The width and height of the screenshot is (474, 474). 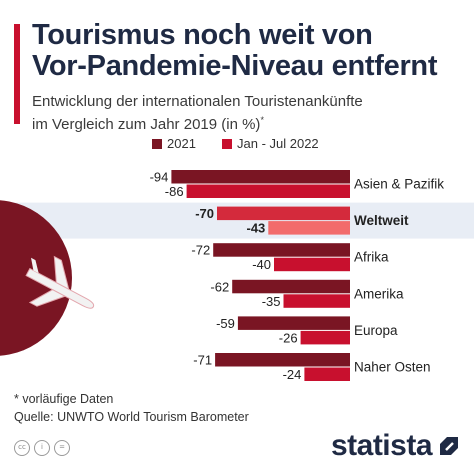 What do you see at coordinates (47, 298) in the screenshot?
I see `airplane-wing-bottom` at bounding box center [47, 298].